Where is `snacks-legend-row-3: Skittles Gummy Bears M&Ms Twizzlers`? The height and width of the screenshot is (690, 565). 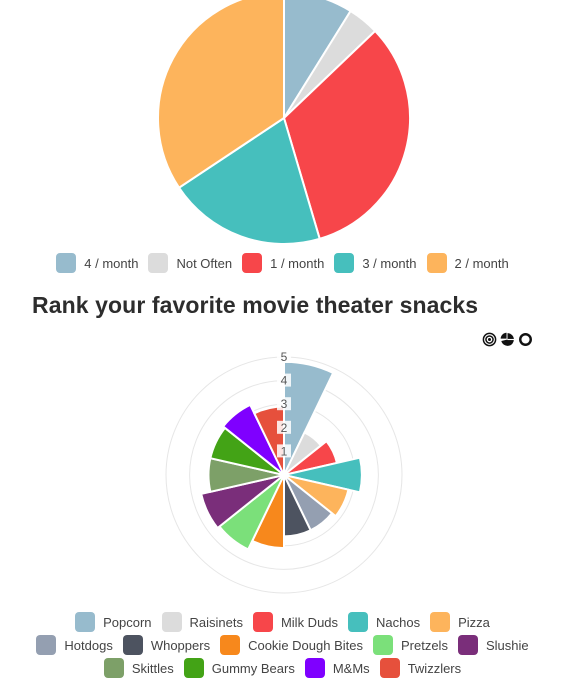
snacks-legend-row-3: Skittles Gummy Bears M&Ms Twizzlers is located at coordinates (282, 668).